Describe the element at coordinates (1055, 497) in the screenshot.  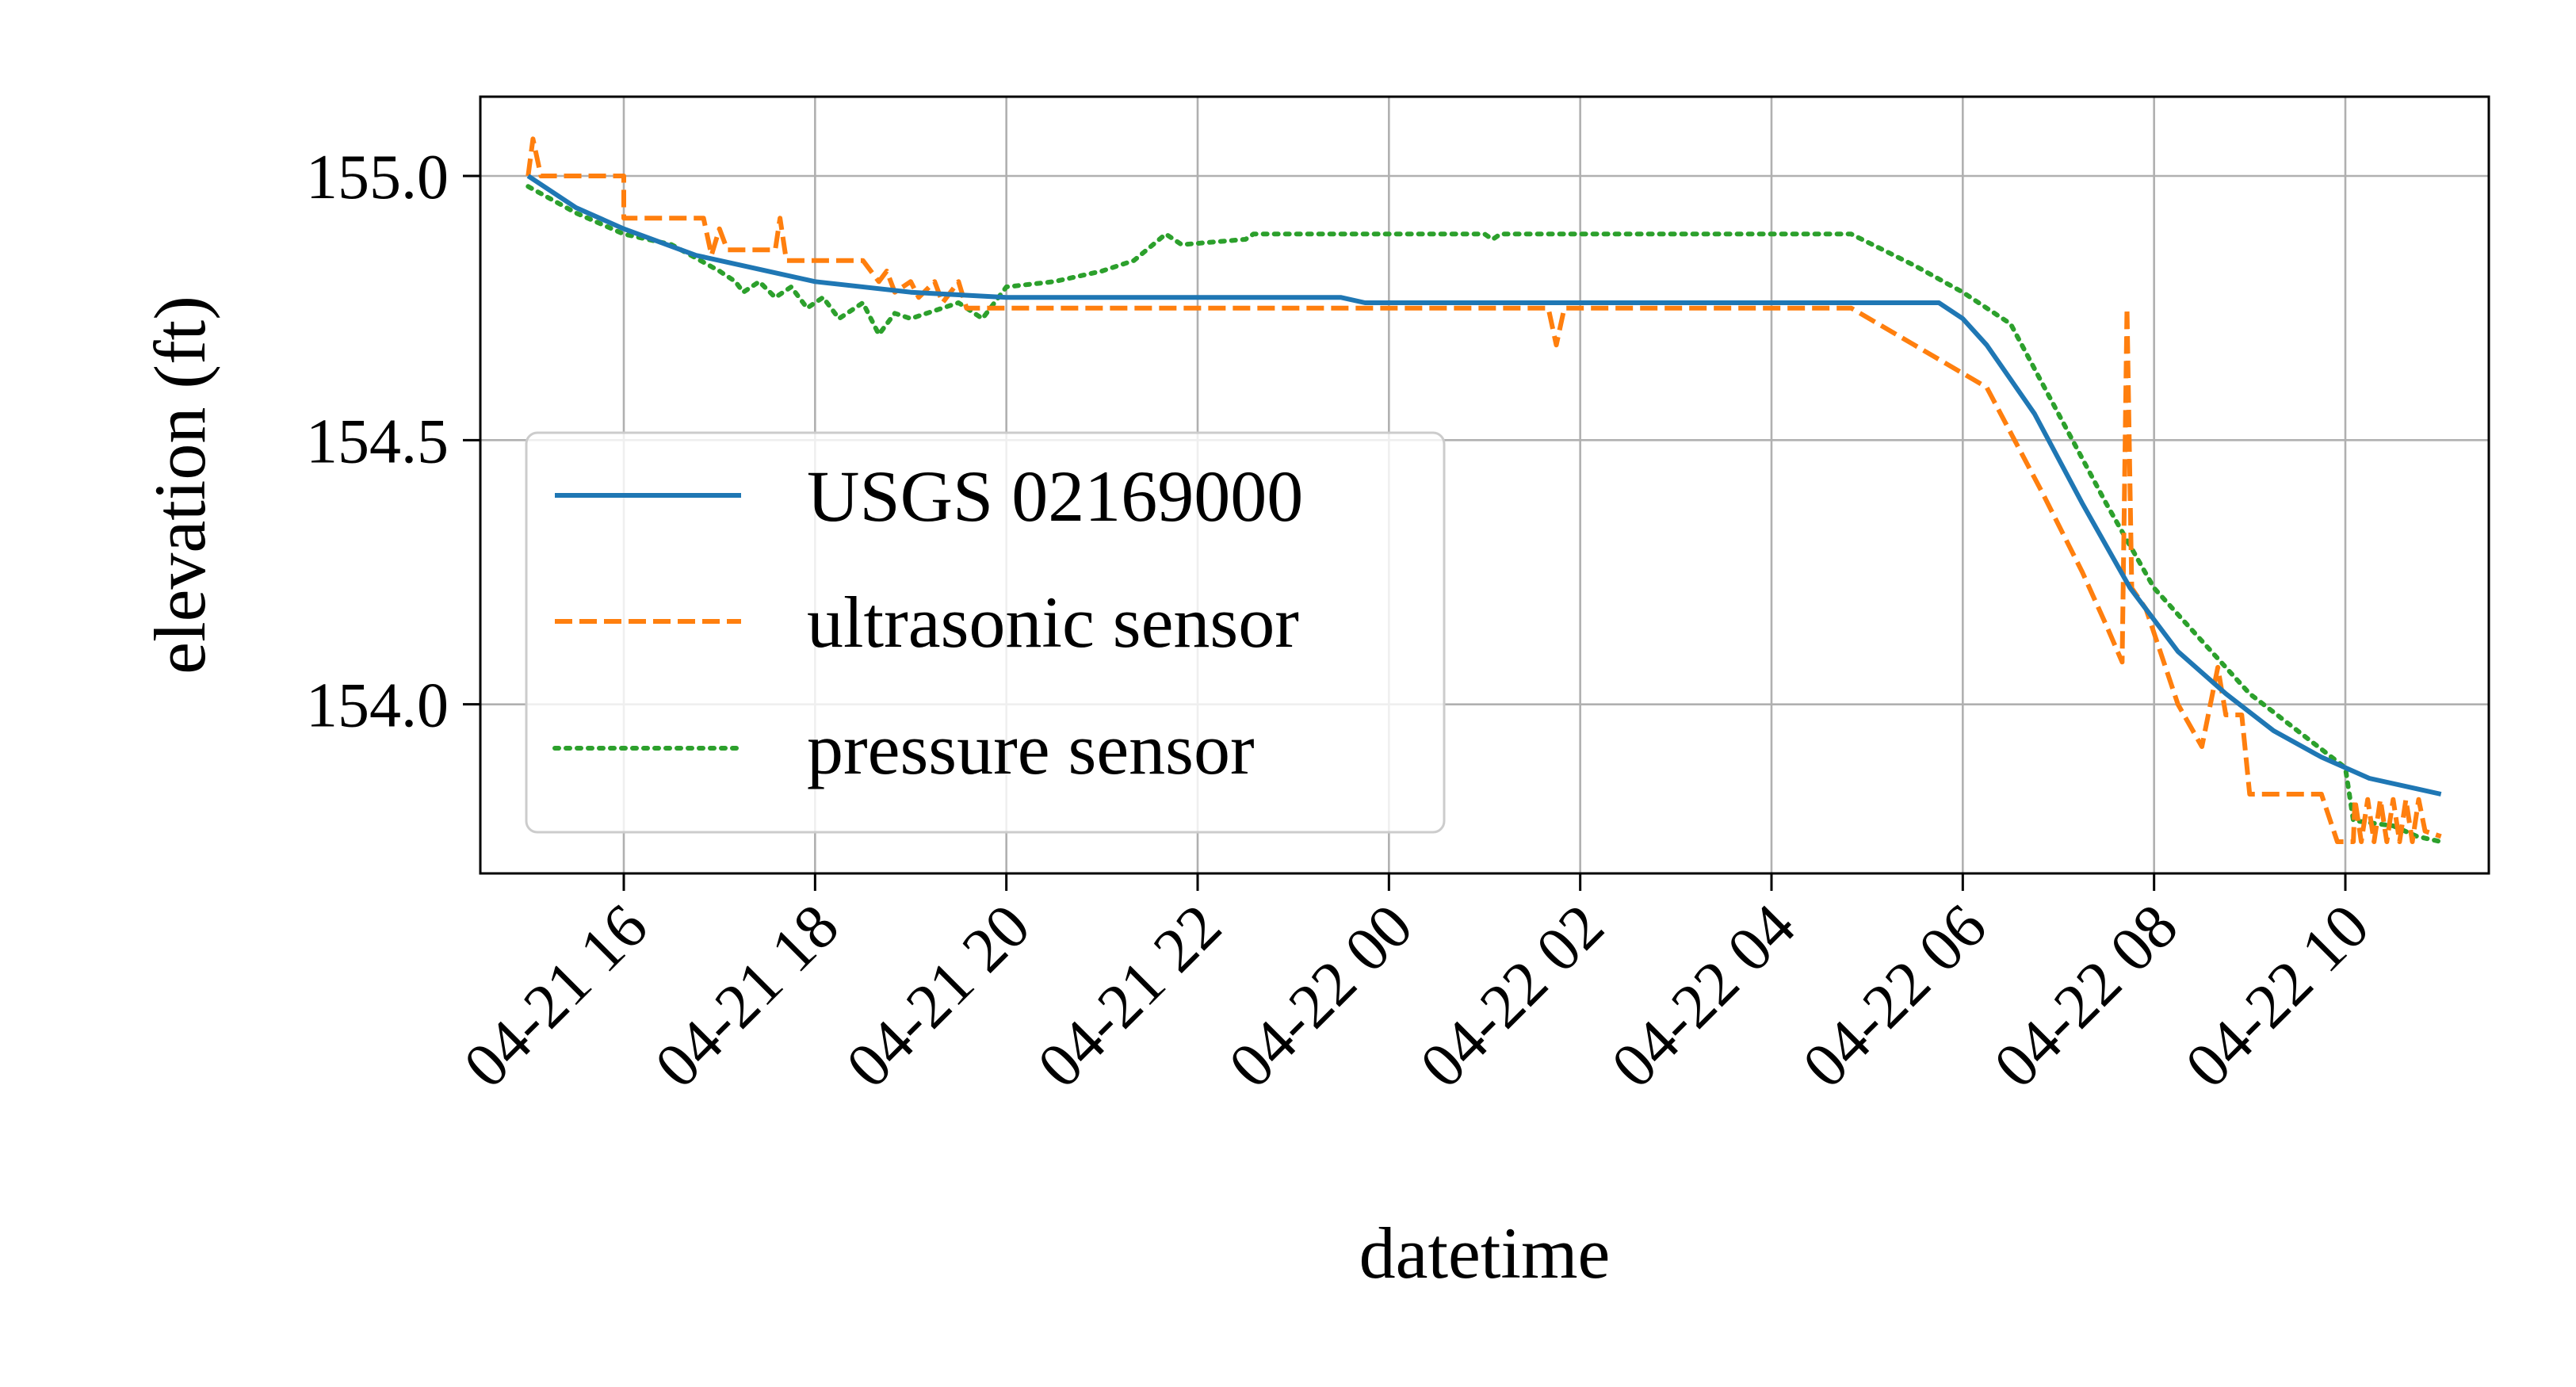
I see `legend-label-usgs: USGS 02169000` at that location.